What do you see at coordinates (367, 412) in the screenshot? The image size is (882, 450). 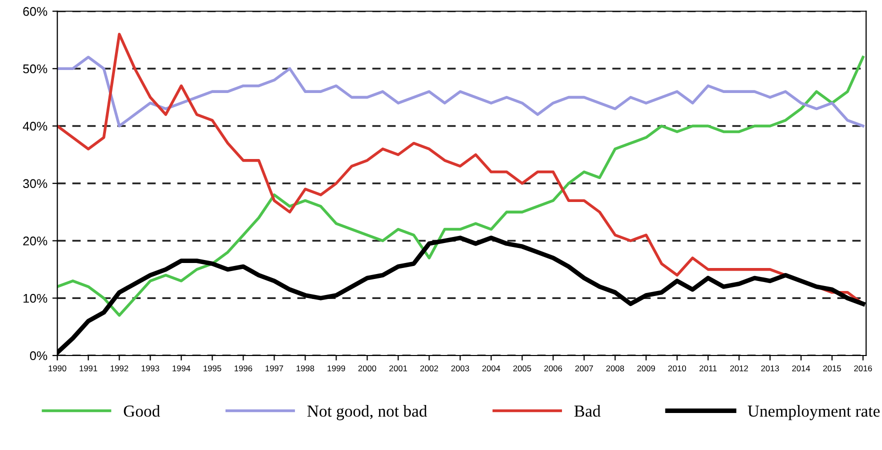 I see `legend-label: Not good, not bad` at bounding box center [367, 412].